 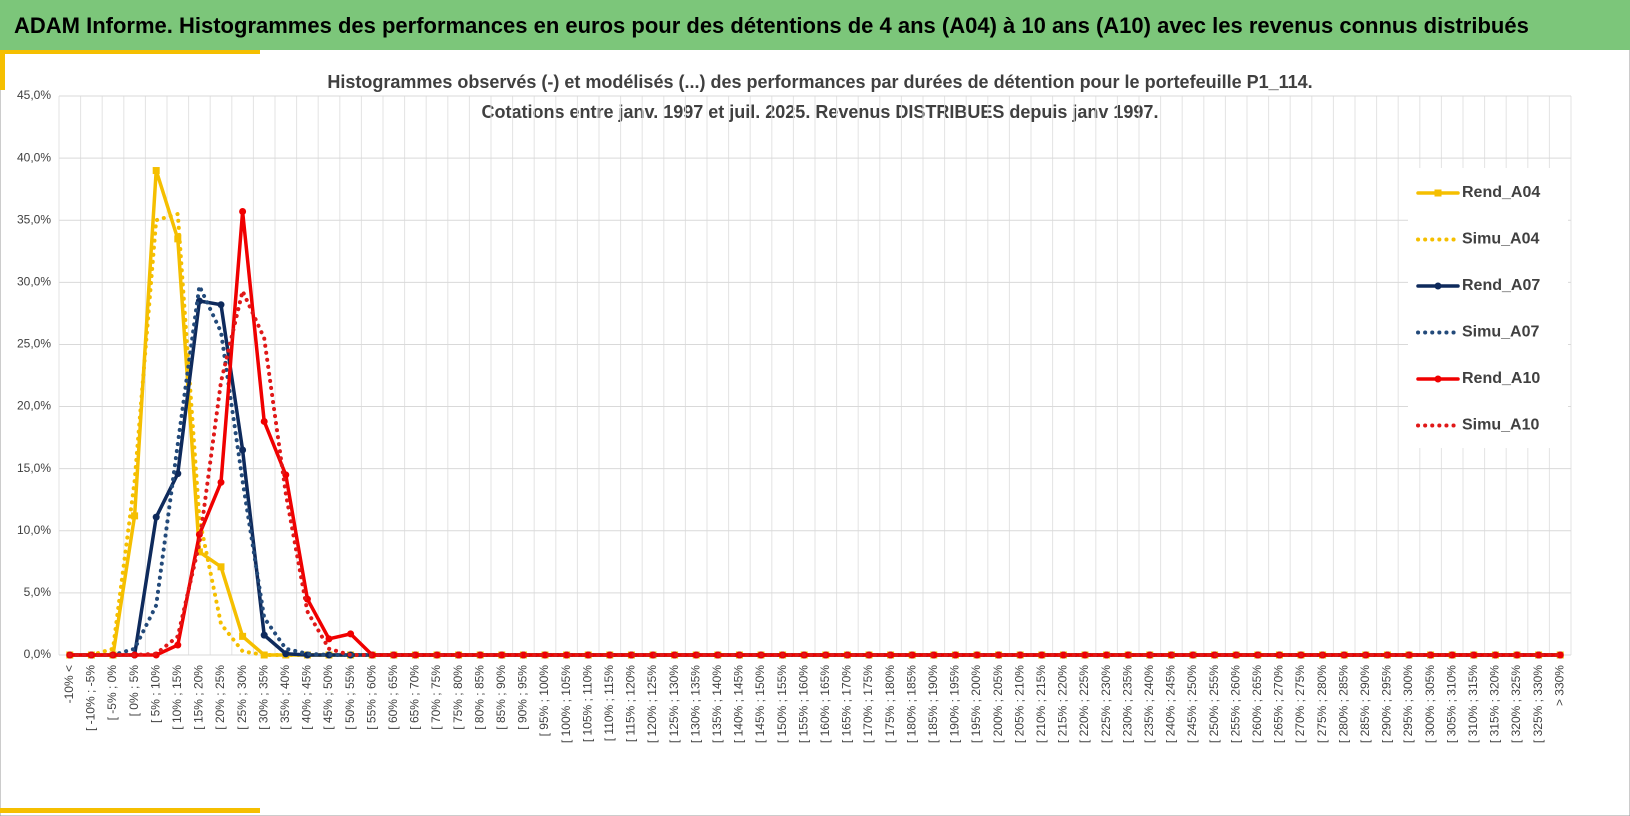 What do you see at coordinates (458, 697) in the screenshot?
I see `x-tick-label: [ 75% ; 80%` at bounding box center [458, 697].